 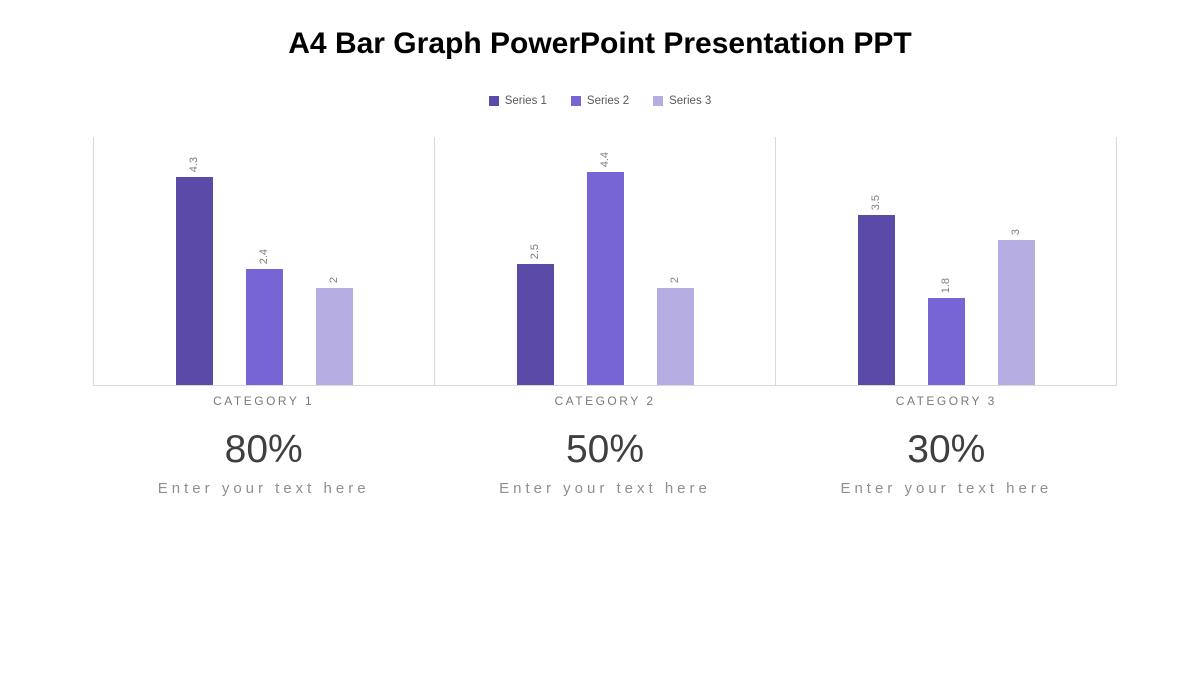 I want to click on bar-group-series-2: 2.4, so click(x=264, y=316).